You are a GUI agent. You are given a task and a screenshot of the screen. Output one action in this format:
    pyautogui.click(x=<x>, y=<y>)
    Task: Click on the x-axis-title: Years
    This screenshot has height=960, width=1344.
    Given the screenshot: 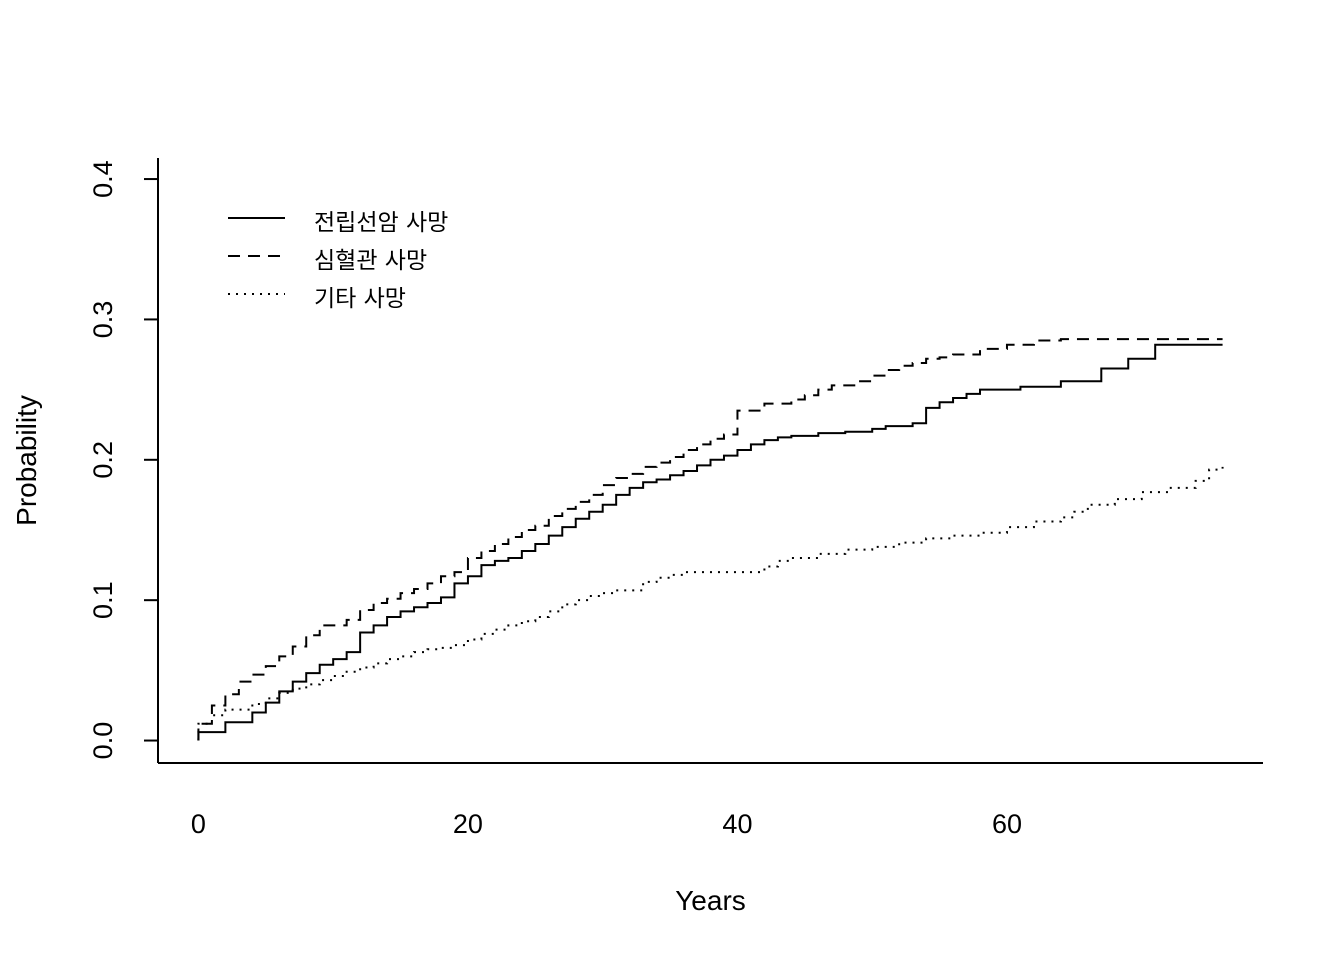 What is the action you would take?
    pyautogui.click(x=710, y=900)
    